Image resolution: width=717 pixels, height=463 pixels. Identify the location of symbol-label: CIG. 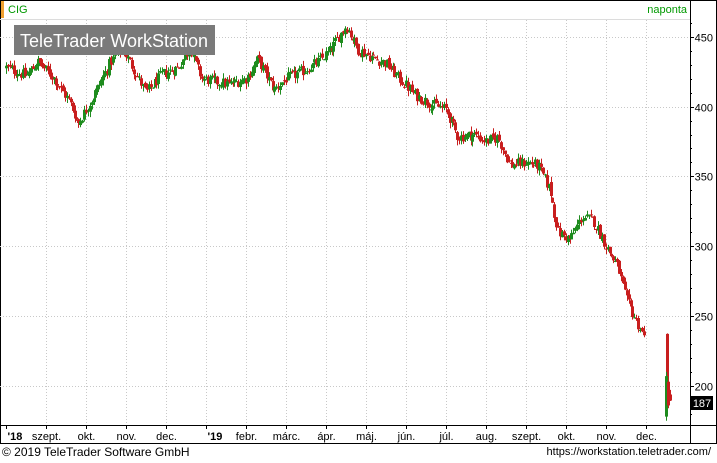
(18, 10).